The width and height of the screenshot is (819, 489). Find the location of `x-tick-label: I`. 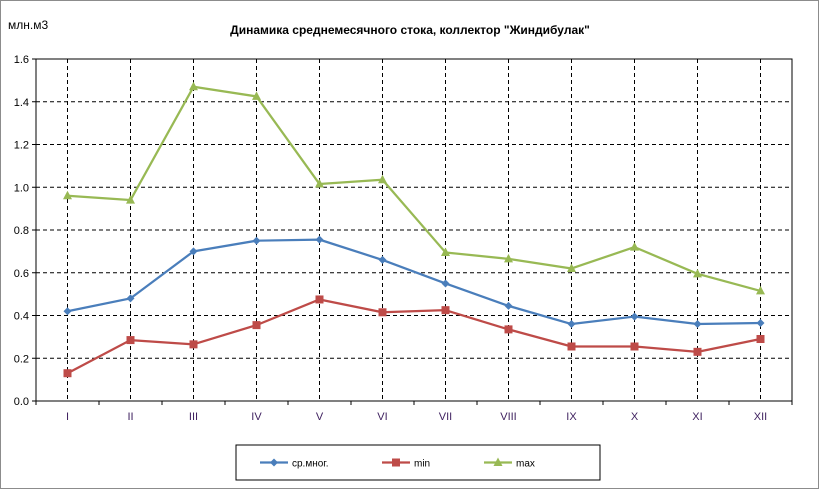

x-tick-label: I is located at coordinates (67, 417).